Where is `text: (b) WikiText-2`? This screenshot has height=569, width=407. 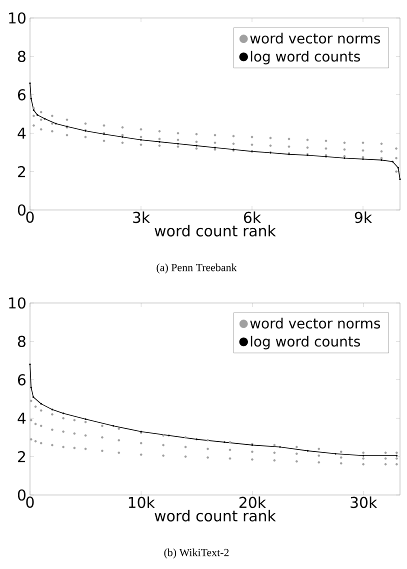 text: (b) WikiText-2 is located at coordinates (196, 553).